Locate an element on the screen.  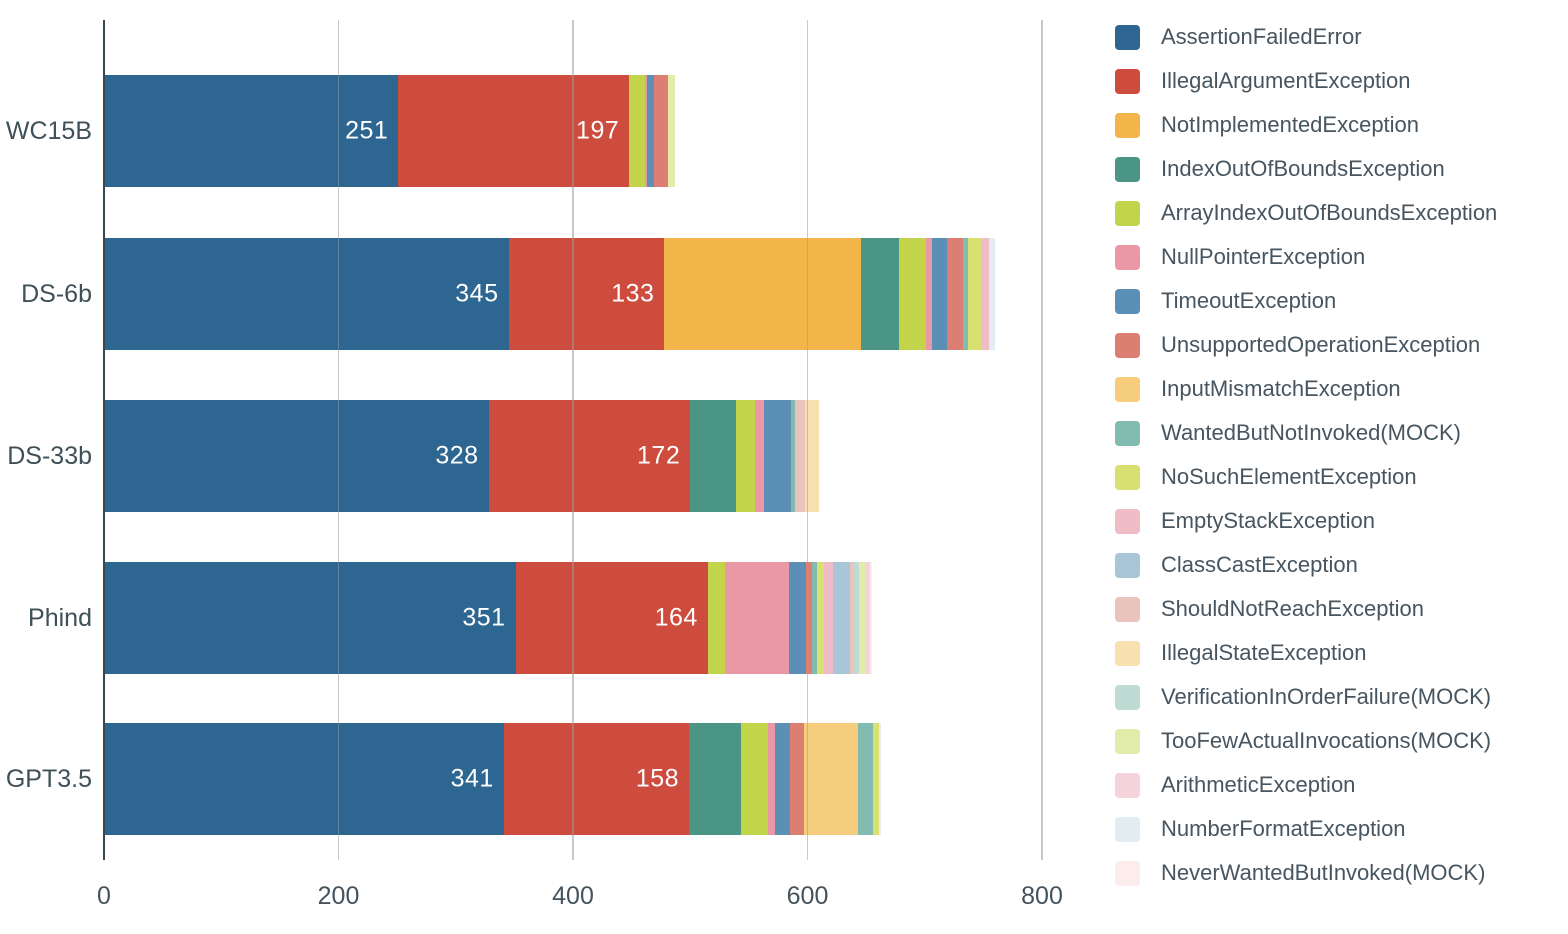
segment-GPT3.5-ArrayIndexOutOfBoundsException is located at coordinates (754, 779).